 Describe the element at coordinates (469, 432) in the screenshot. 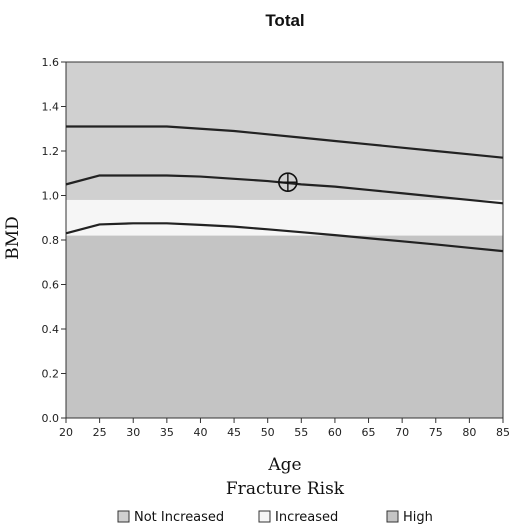

I see `x-tick-label-12: 80` at that location.